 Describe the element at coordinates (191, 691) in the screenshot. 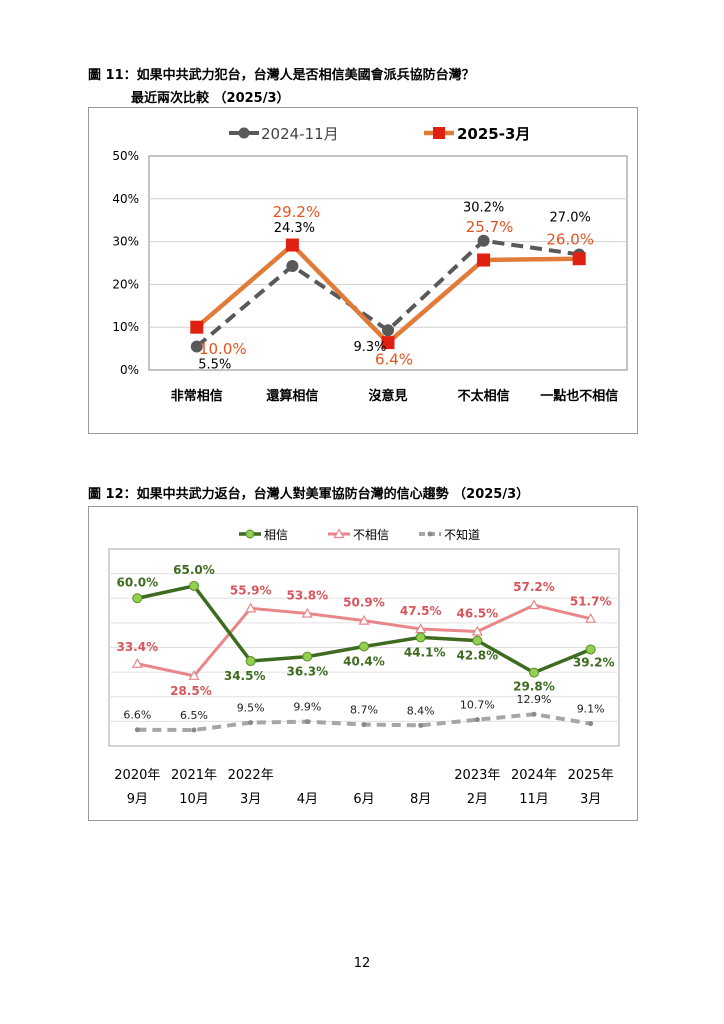

I see `data-label-distrust: 28.5%` at that location.